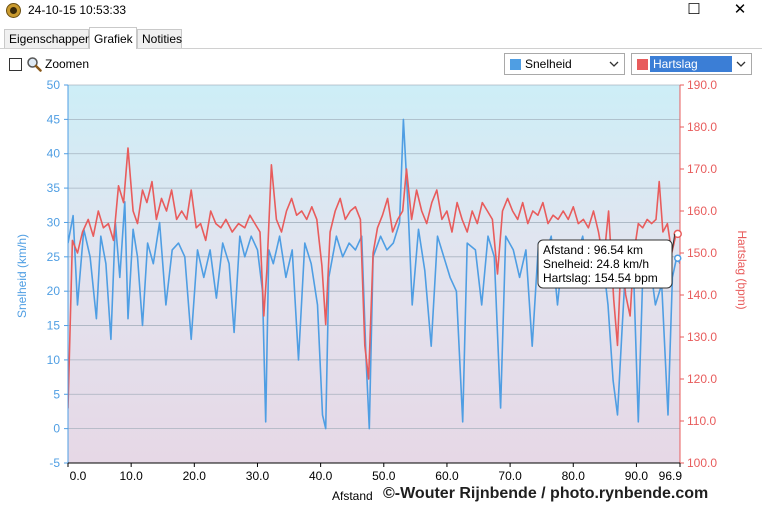 The image size is (762, 507). What do you see at coordinates (702, 127) in the screenshot?
I see `right-tick-label: 180.0` at bounding box center [702, 127].